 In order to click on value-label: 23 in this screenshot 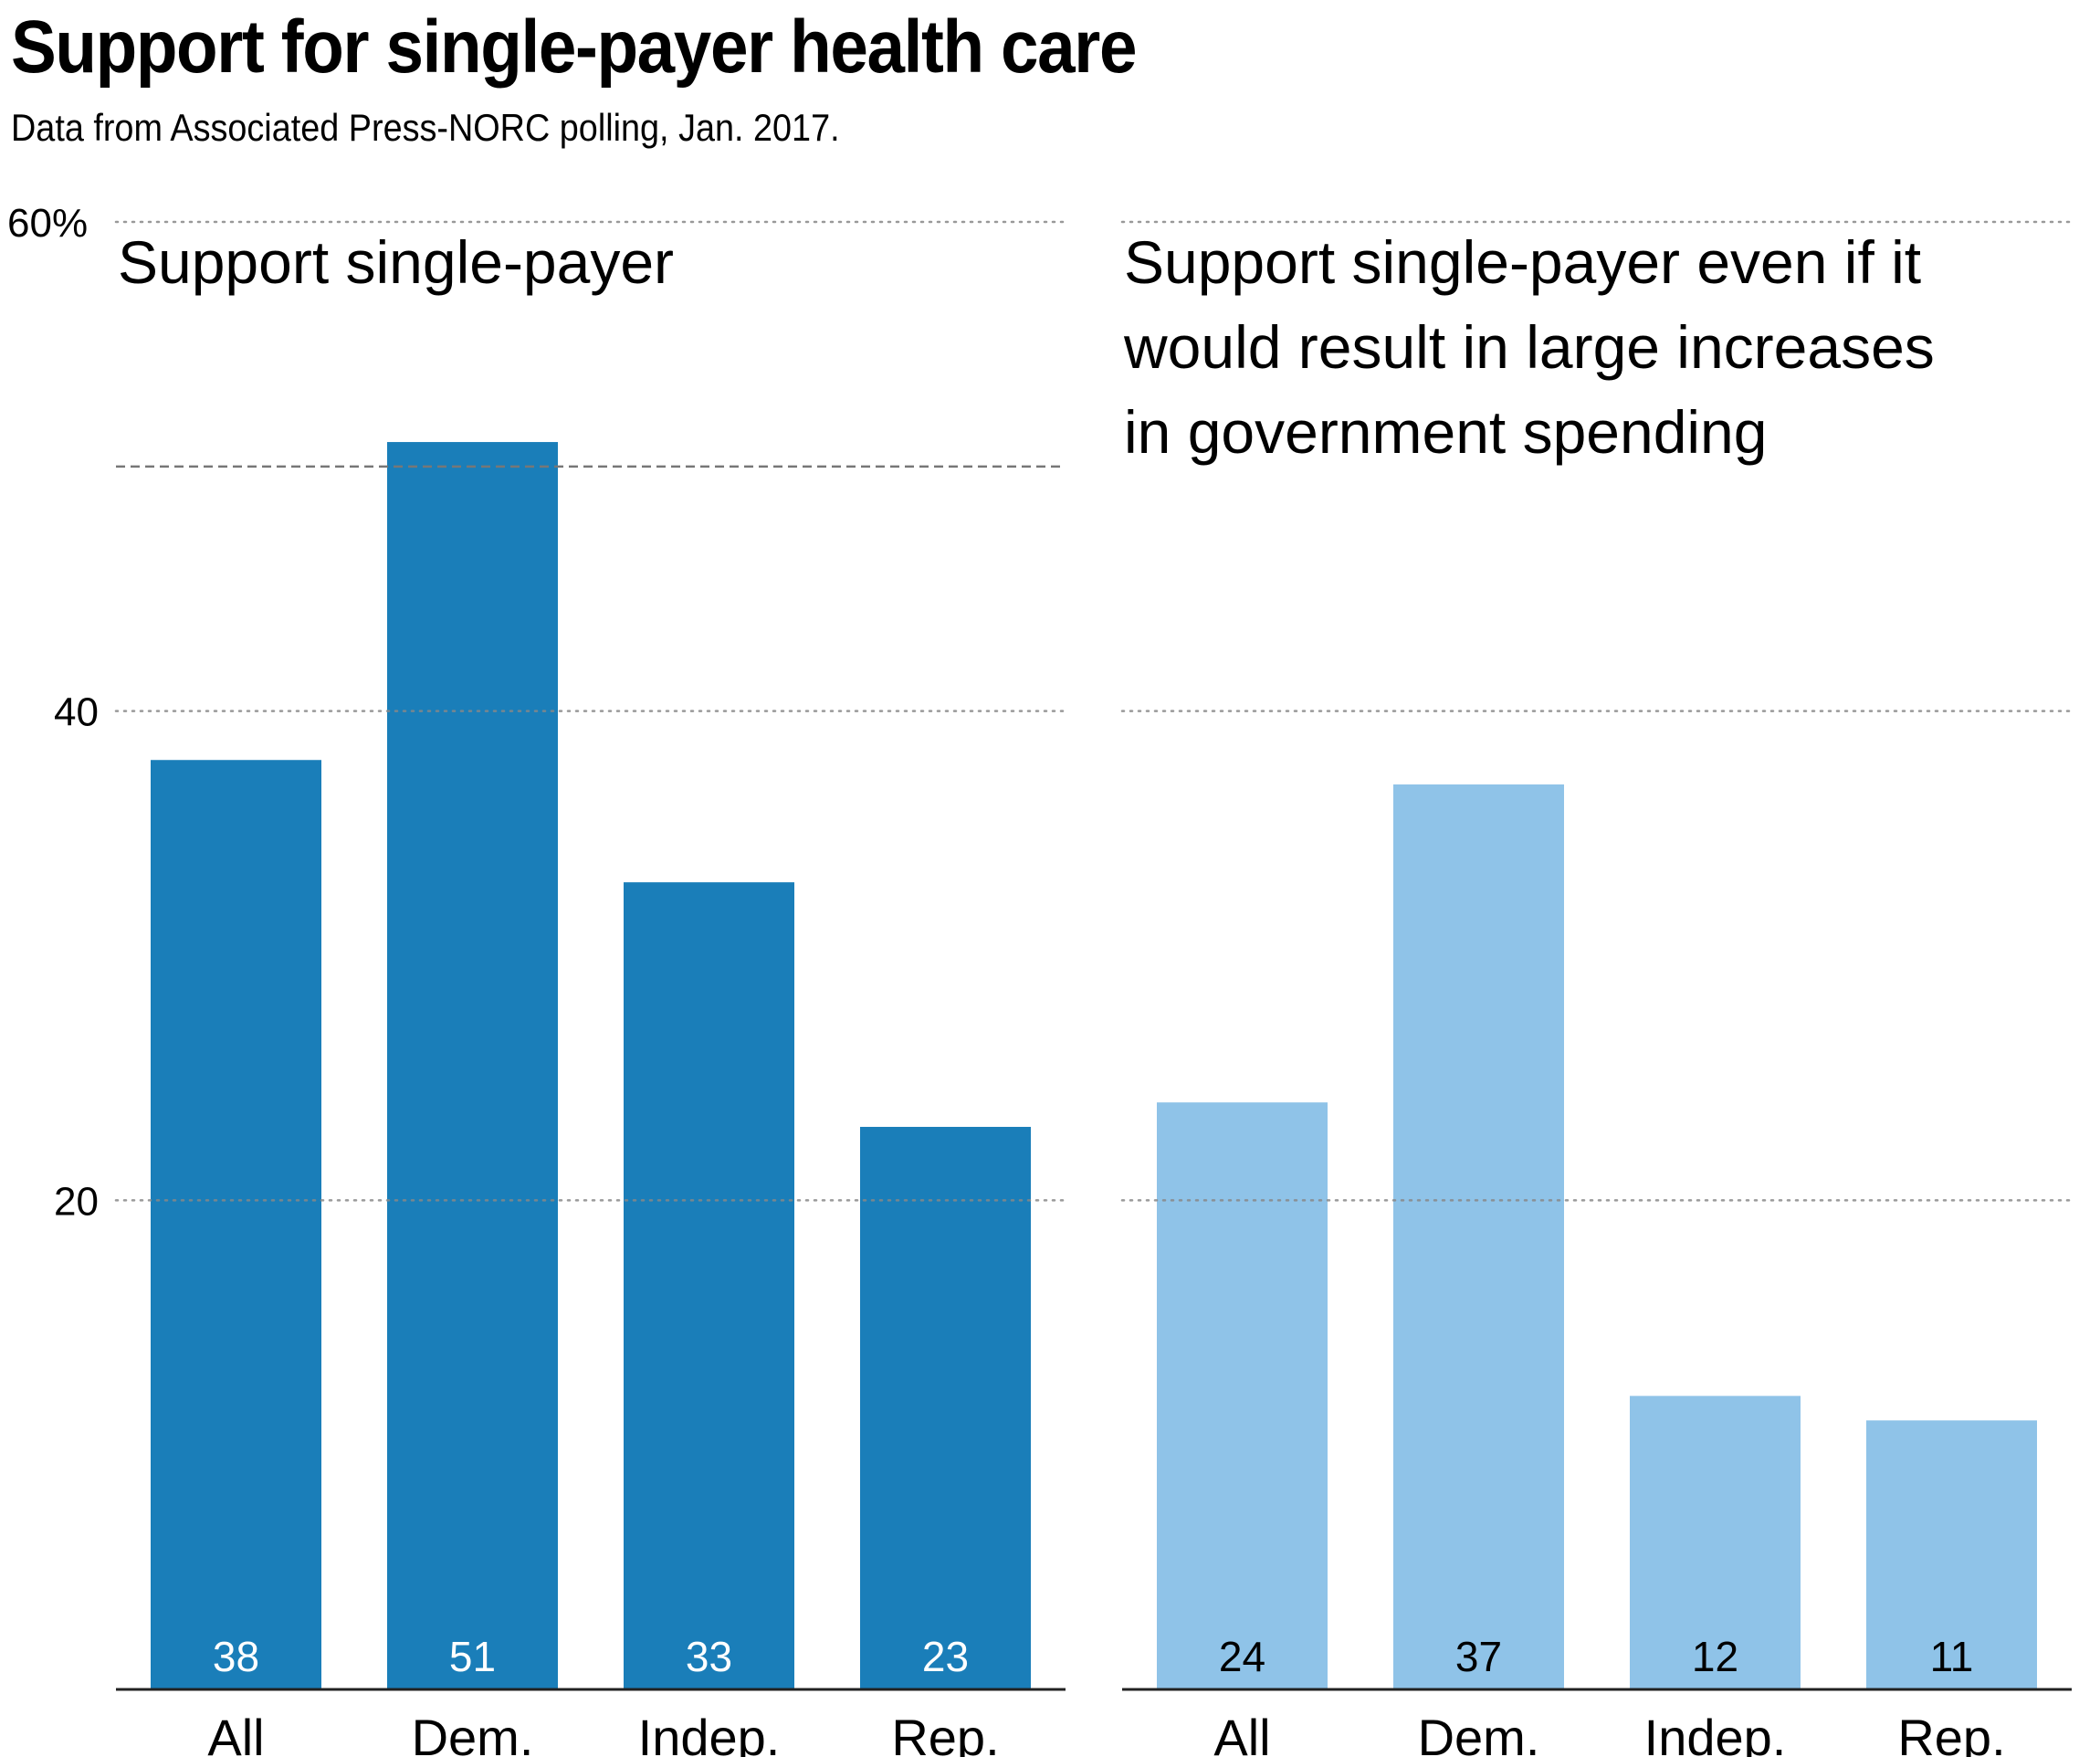, I will do `click(945, 1656)`.